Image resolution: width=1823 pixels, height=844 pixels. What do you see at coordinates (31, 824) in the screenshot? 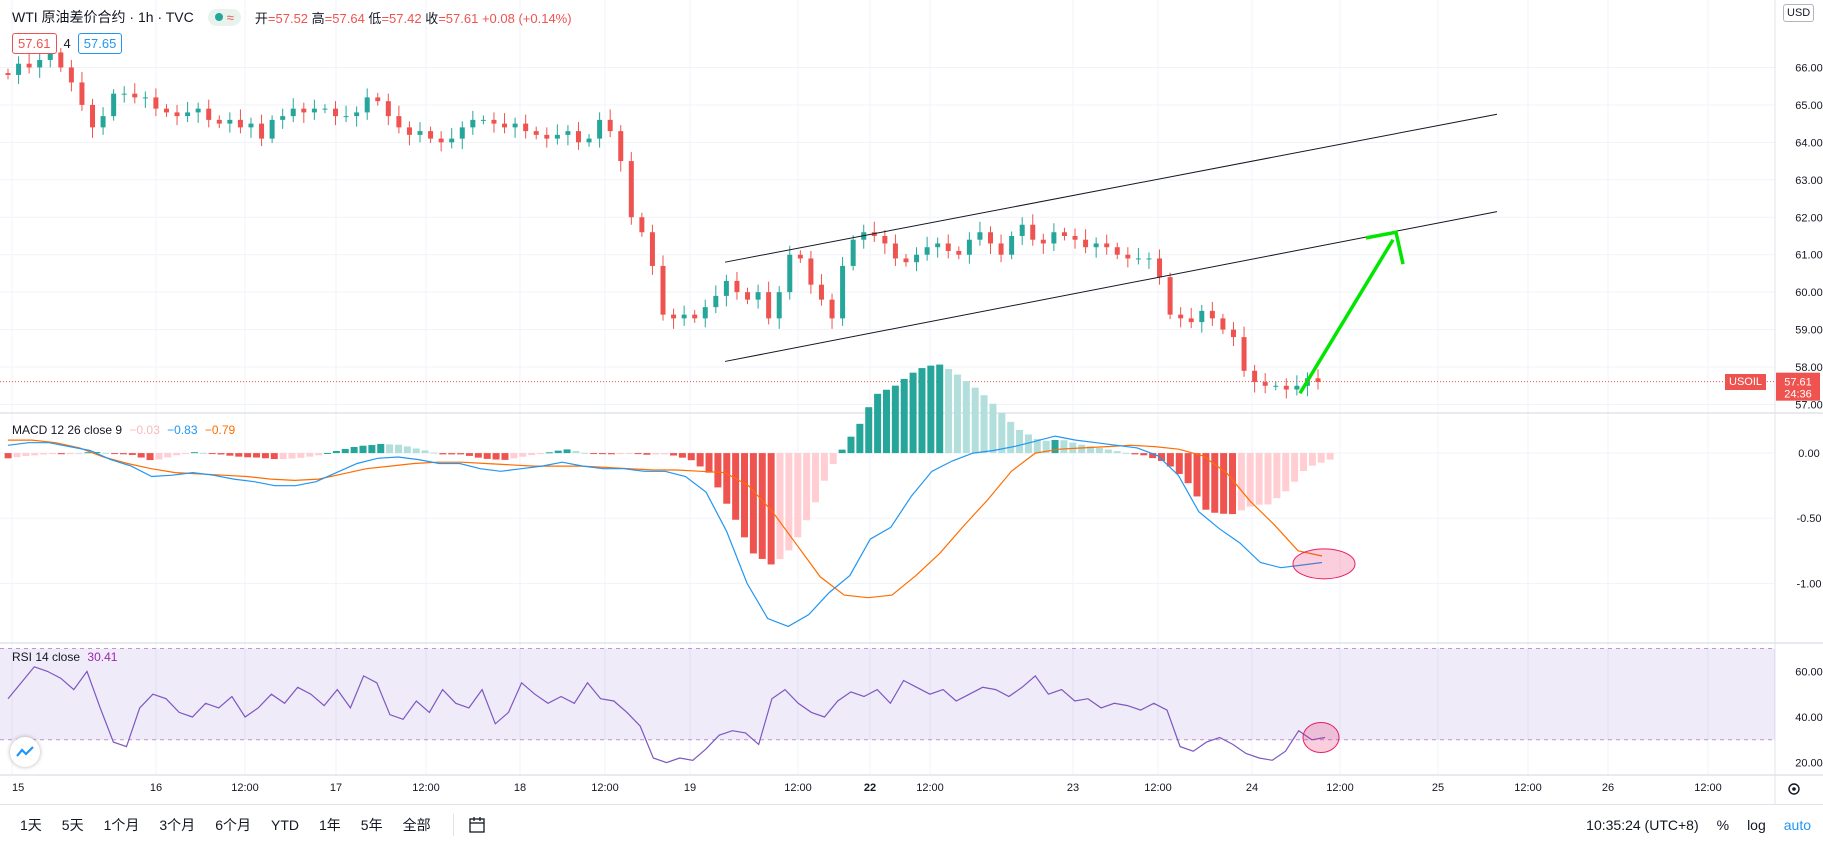
I see `range-1d: 1天` at bounding box center [31, 824].